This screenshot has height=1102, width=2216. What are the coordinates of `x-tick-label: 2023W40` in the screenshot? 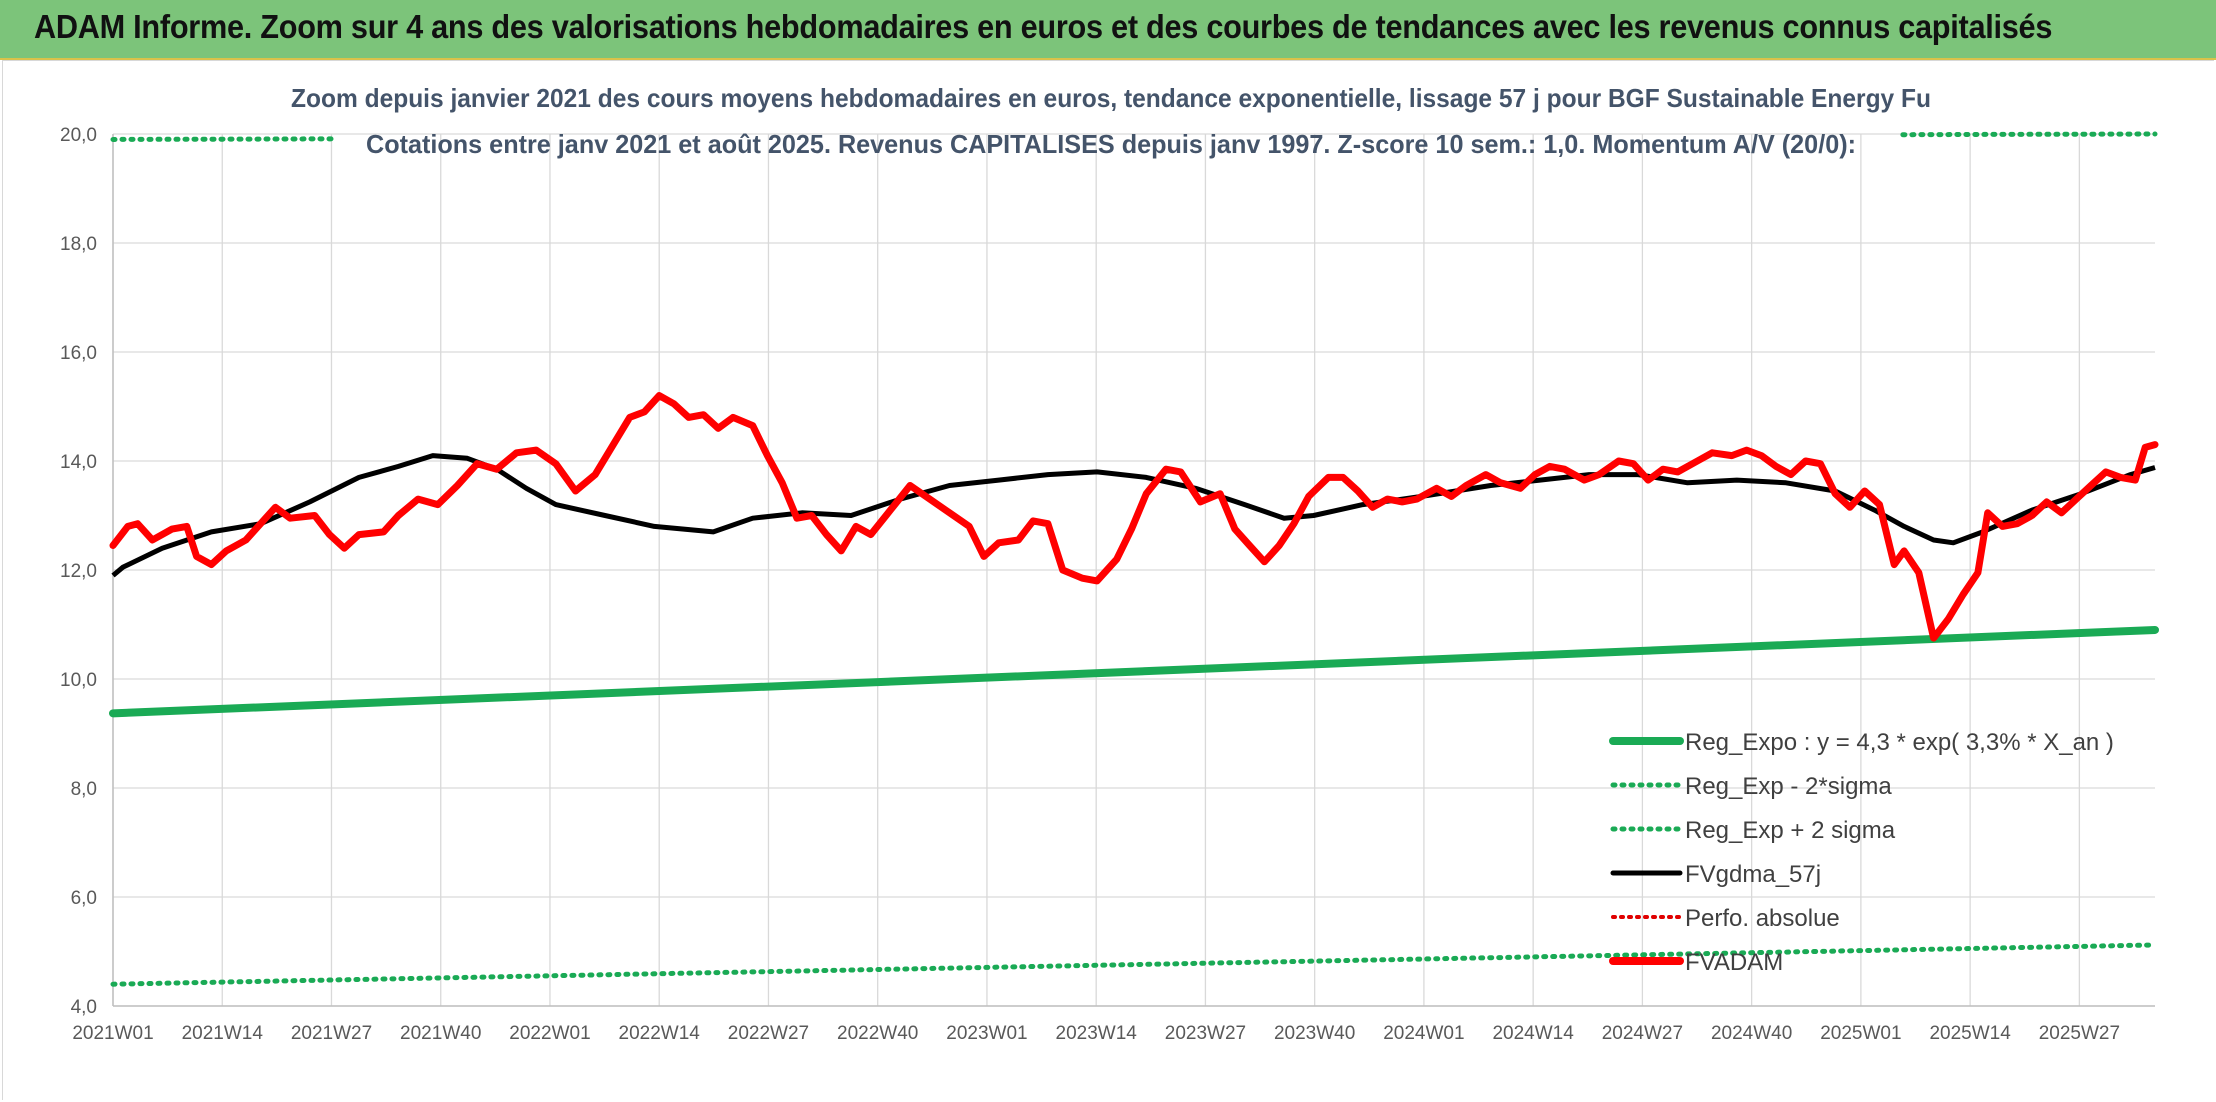 It's located at (1314, 1033).